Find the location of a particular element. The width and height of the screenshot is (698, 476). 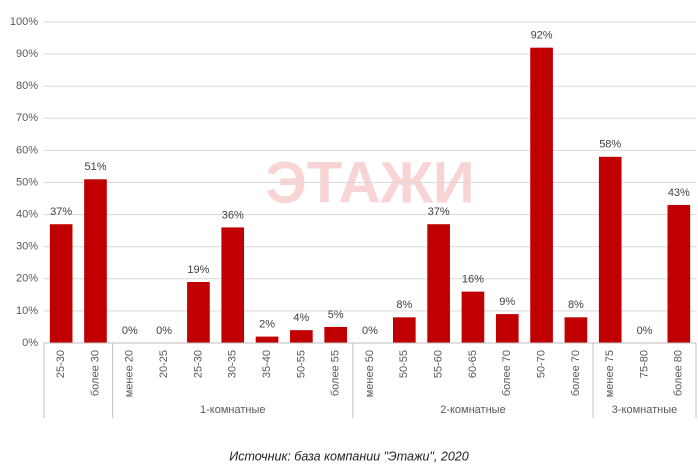

x-tick-label: менее 75 is located at coordinates (610, 373).